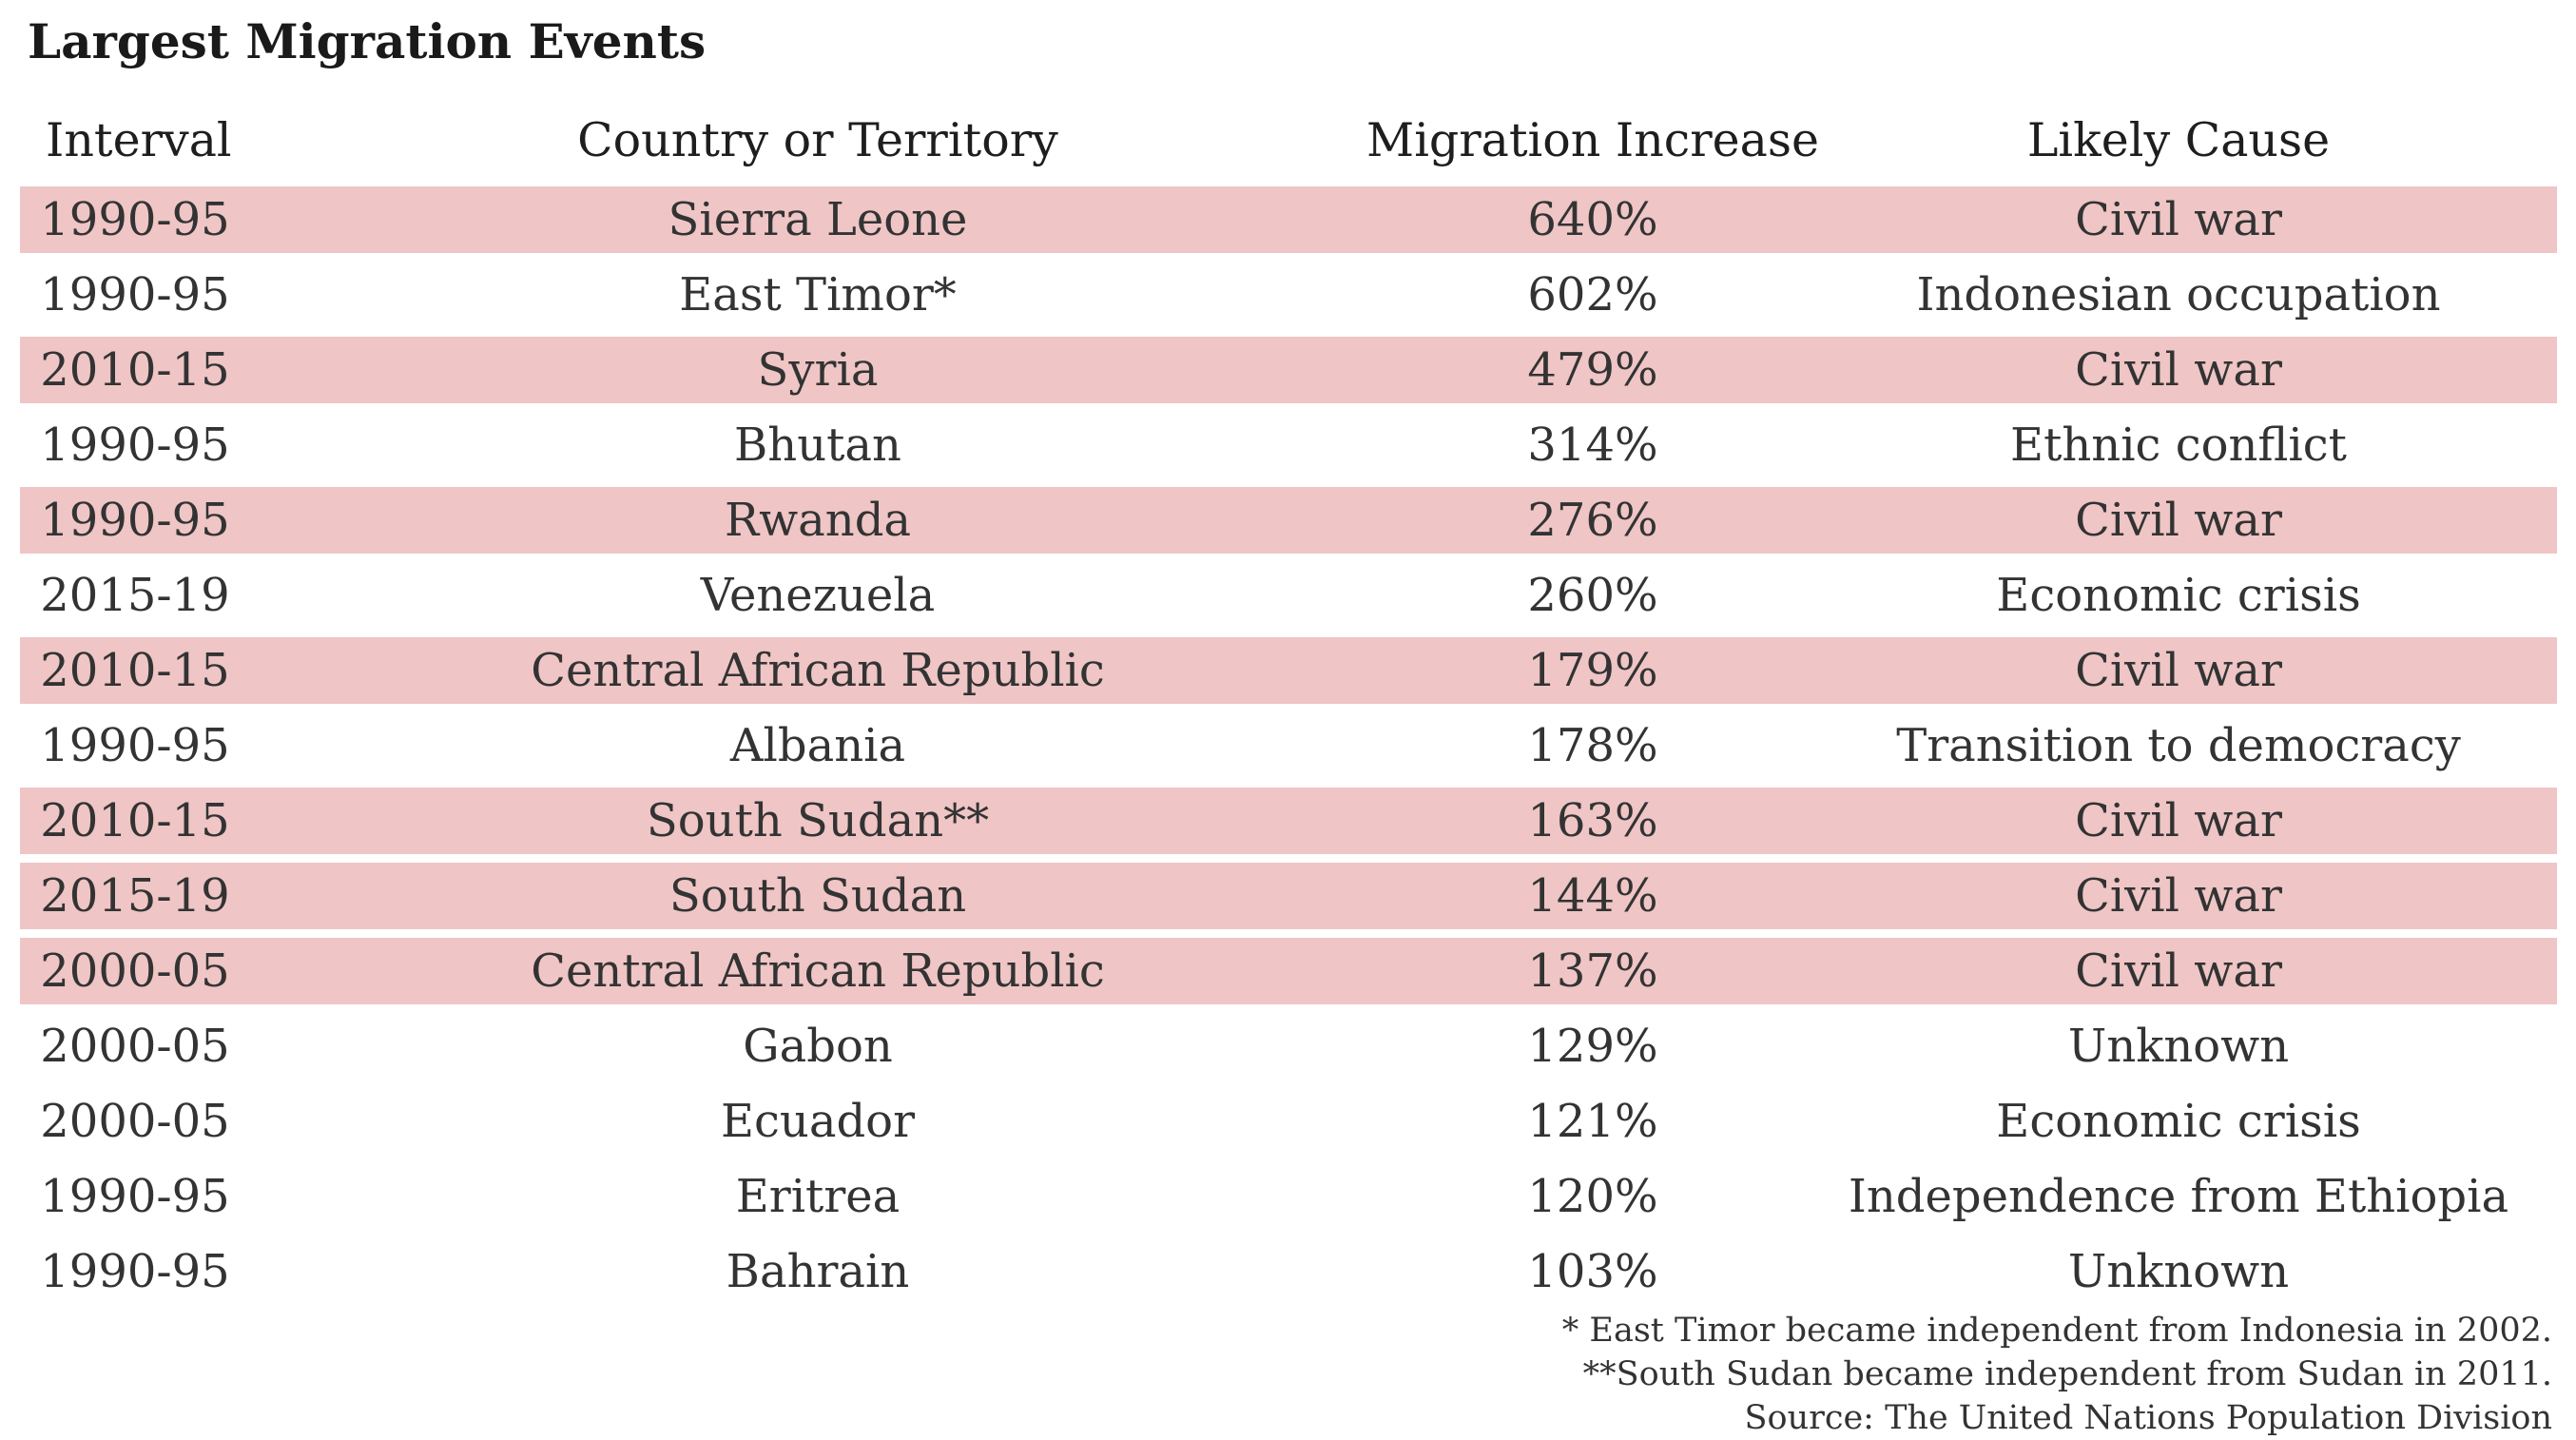 This screenshot has width=2576, height=1440. I want to click on cell-country: Bhutan, so click(817, 445).